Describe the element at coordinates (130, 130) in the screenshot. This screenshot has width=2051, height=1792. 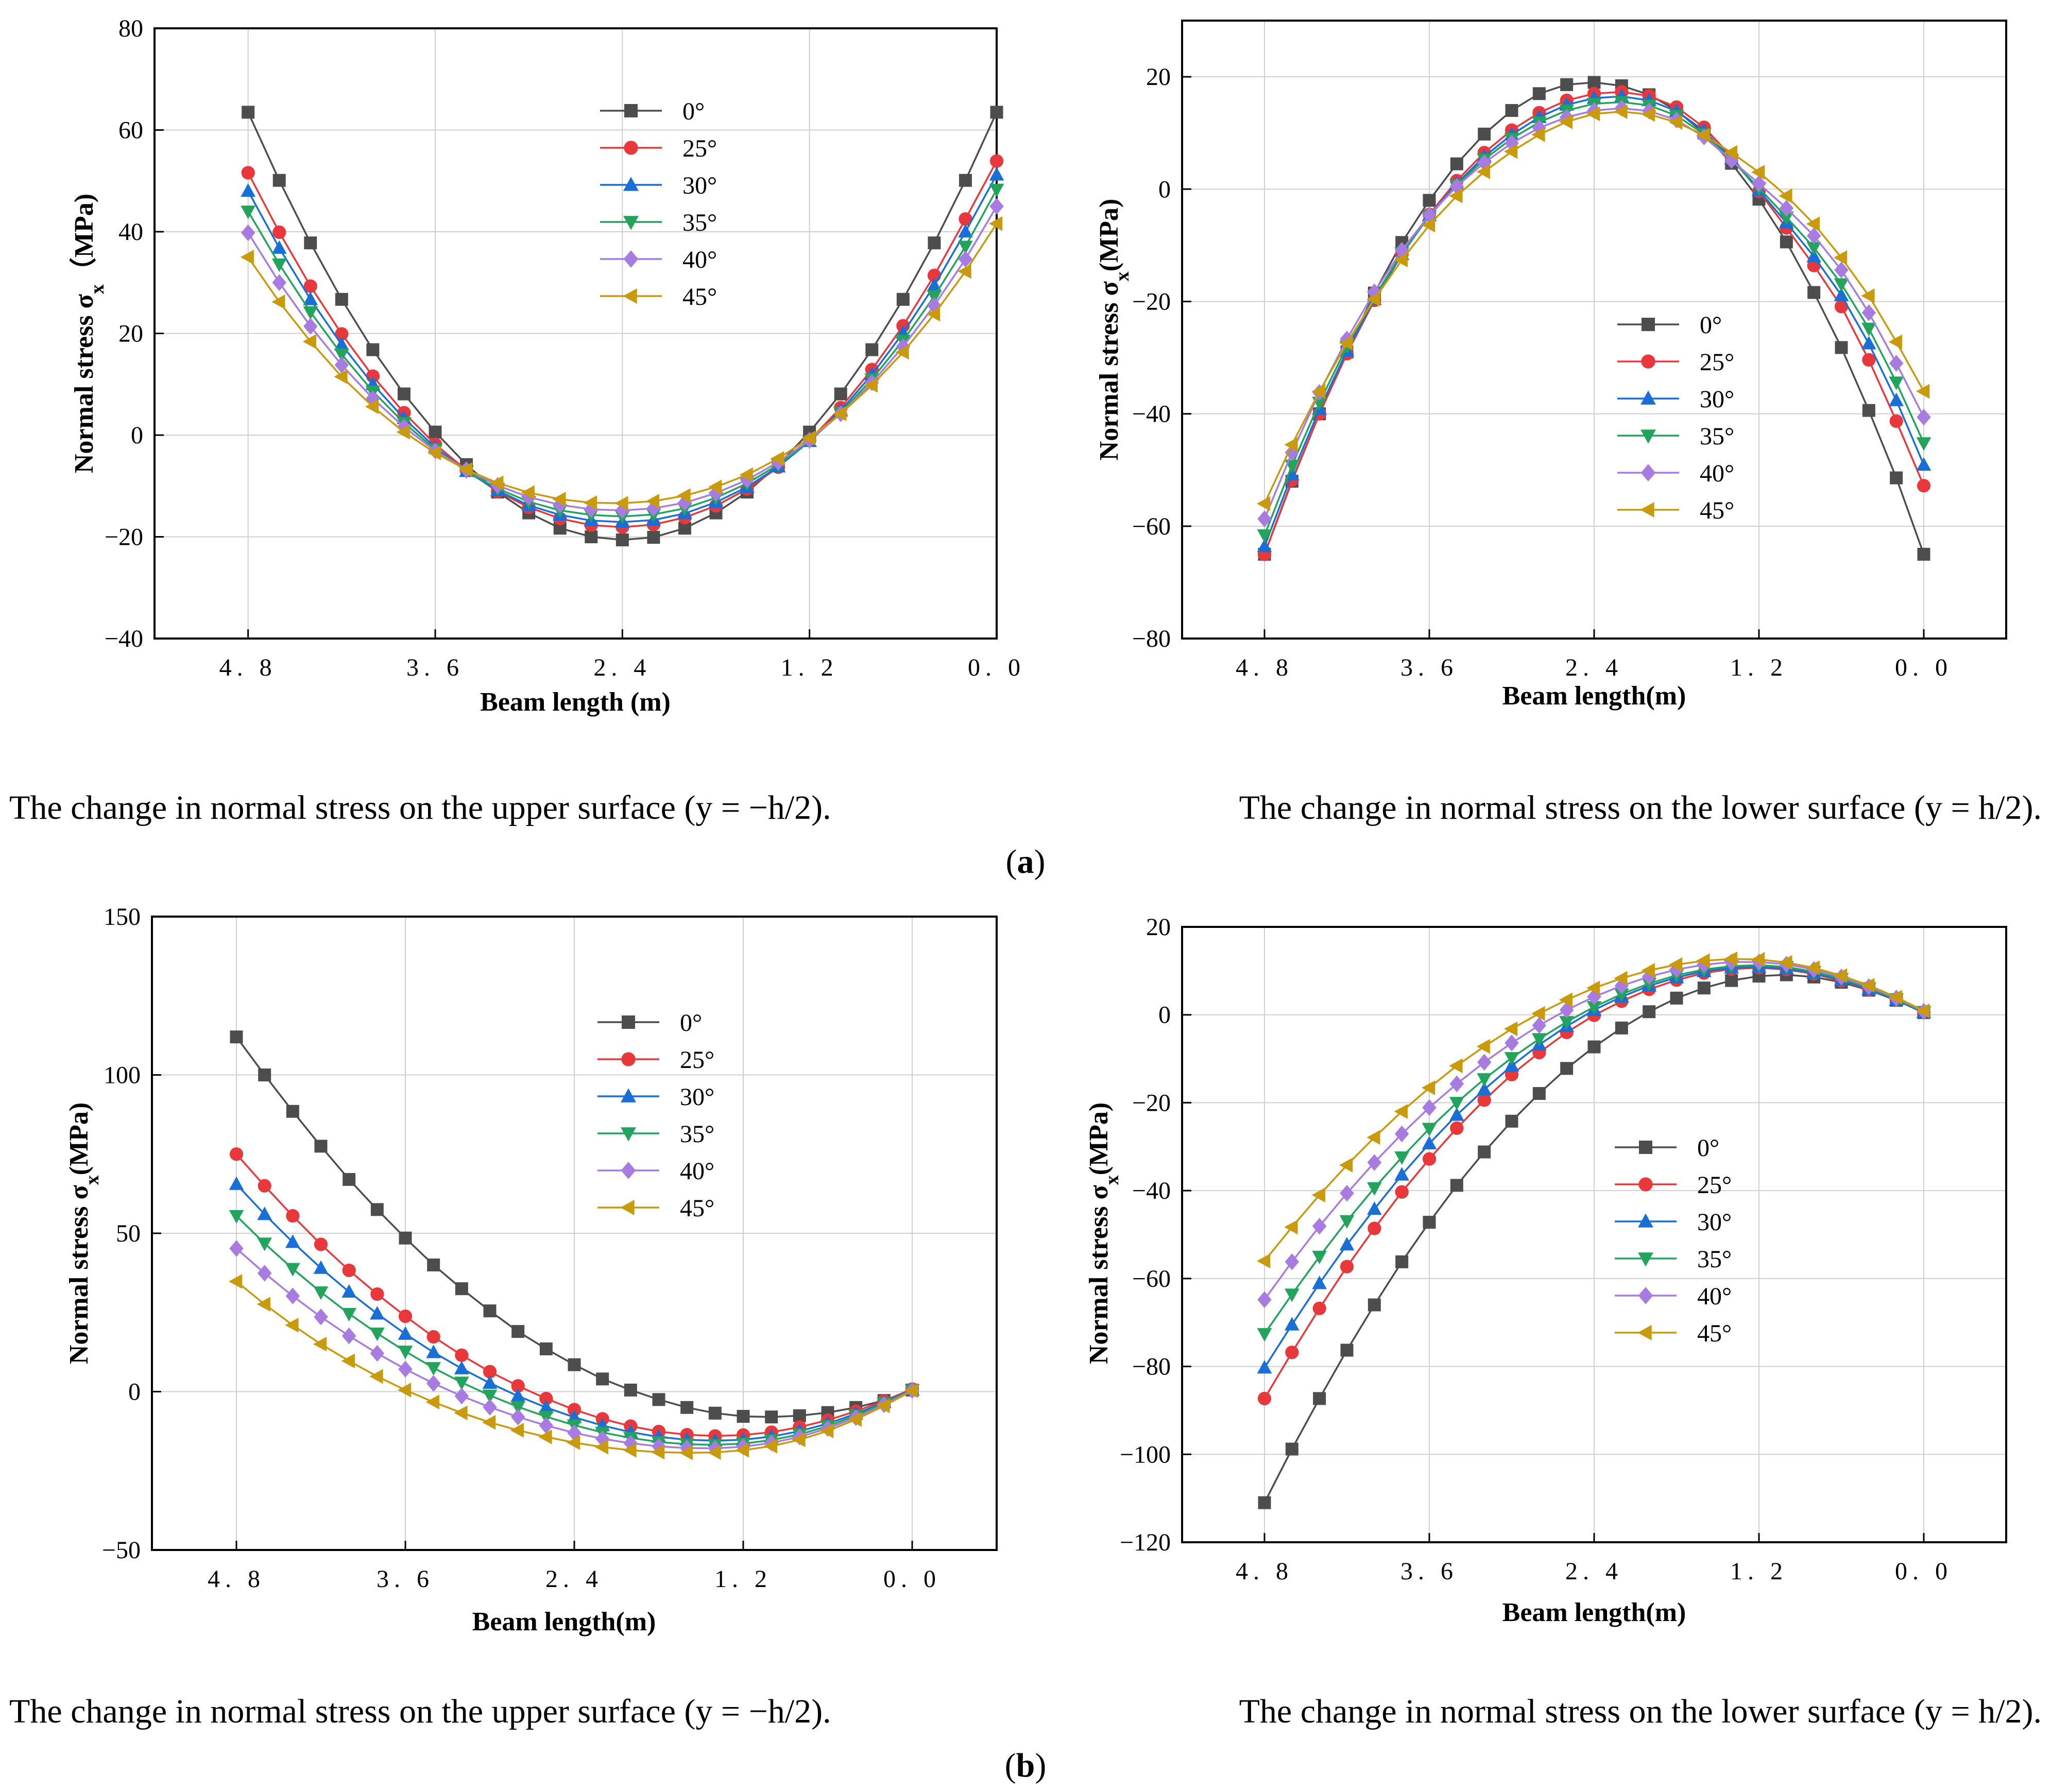
I see `y-tick-label: 60` at that location.